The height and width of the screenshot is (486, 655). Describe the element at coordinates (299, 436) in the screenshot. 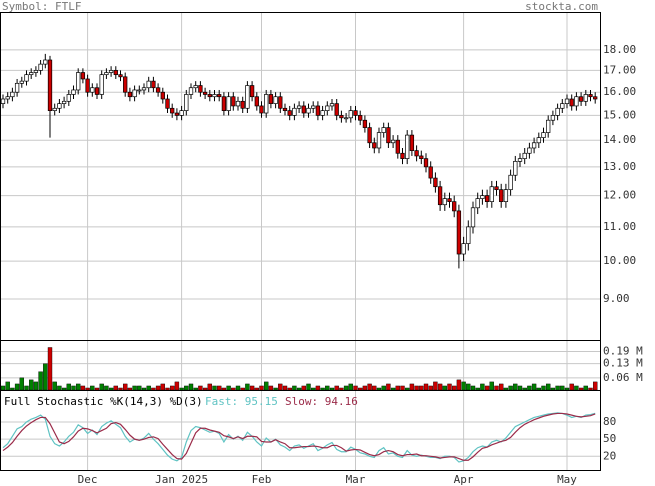

I see `indicator-line` at that location.